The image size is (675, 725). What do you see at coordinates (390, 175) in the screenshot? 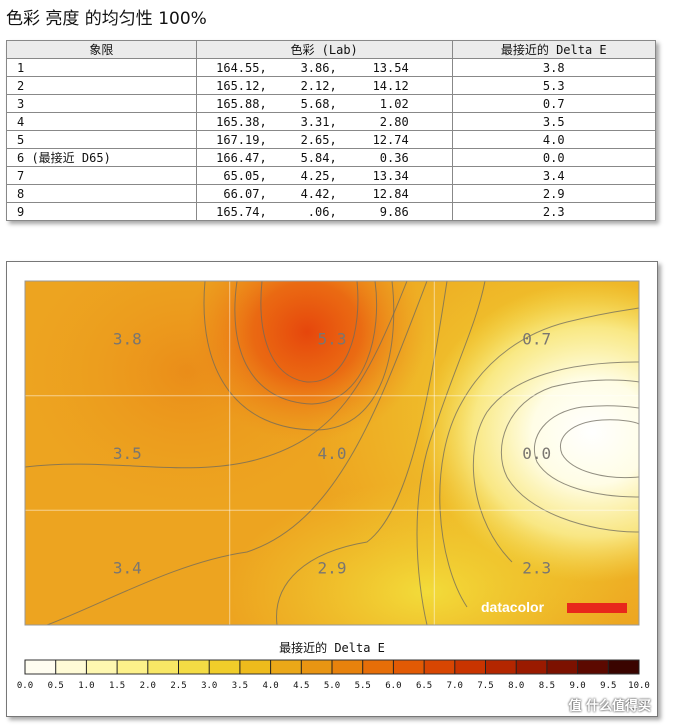
I see `lab-b: 13.34` at bounding box center [390, 175].